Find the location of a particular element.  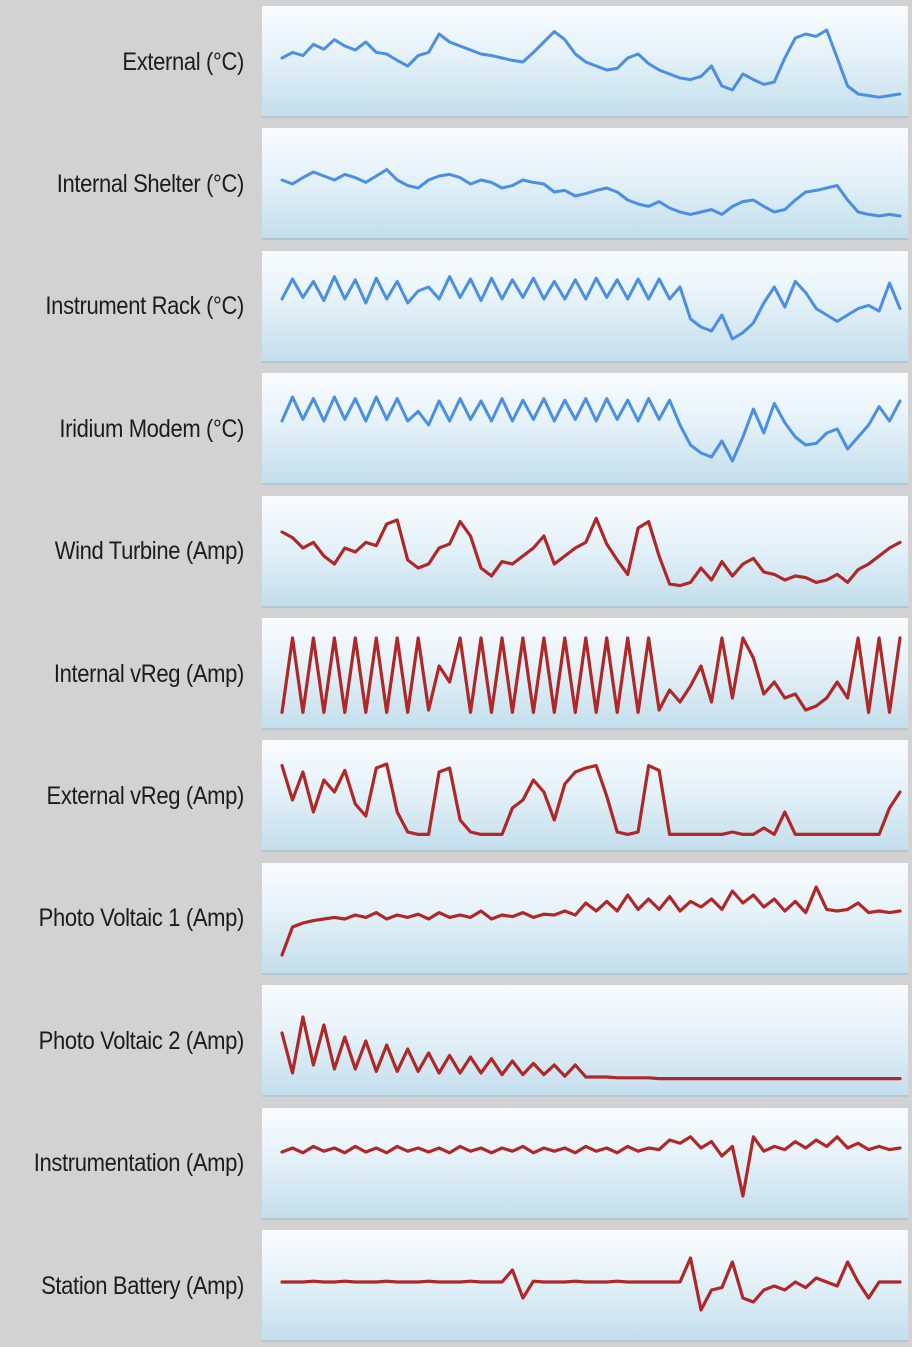

series-row: External (°C) is located at coordinates (456, 62).